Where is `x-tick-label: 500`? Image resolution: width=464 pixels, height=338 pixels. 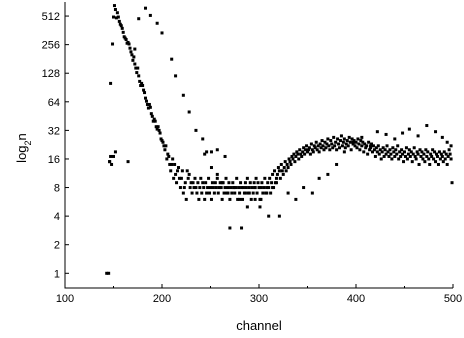 x-tick-label: 500 is located at coordinates (453, 299).